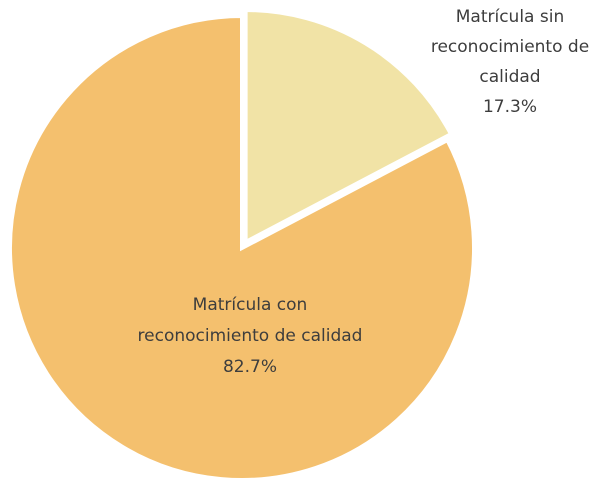 The width and height of the screenshot is (610, 482). Describe the element at coordinates (249, 367) in the screenshot. I see `value-label: 82.7%` at that location.